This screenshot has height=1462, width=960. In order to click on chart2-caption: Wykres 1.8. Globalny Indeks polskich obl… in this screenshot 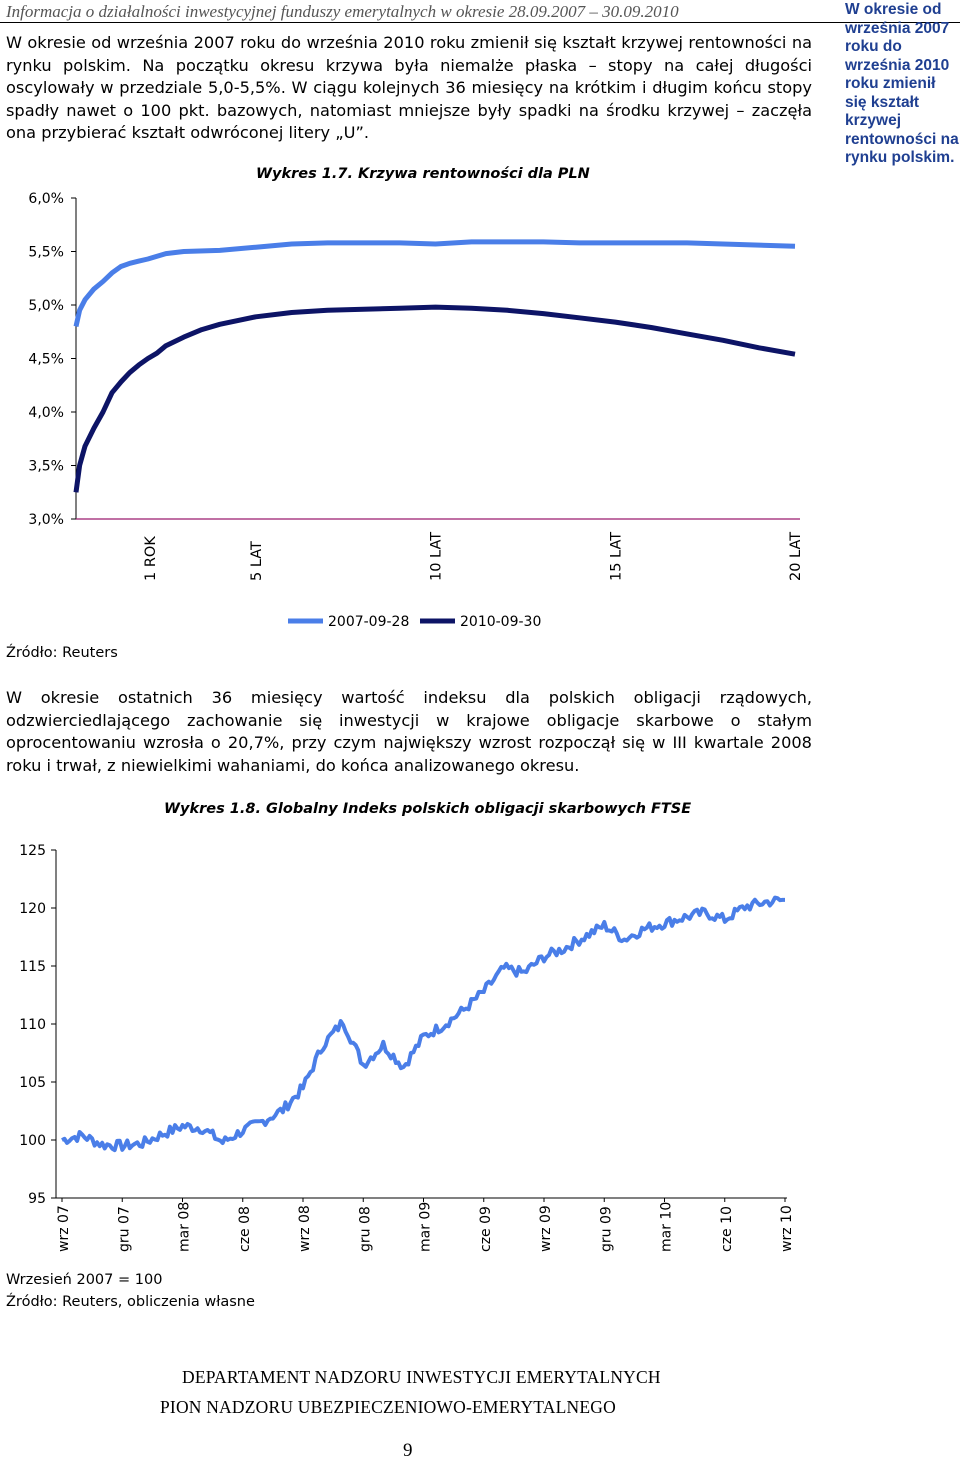, I will do `click(428, 809)`.